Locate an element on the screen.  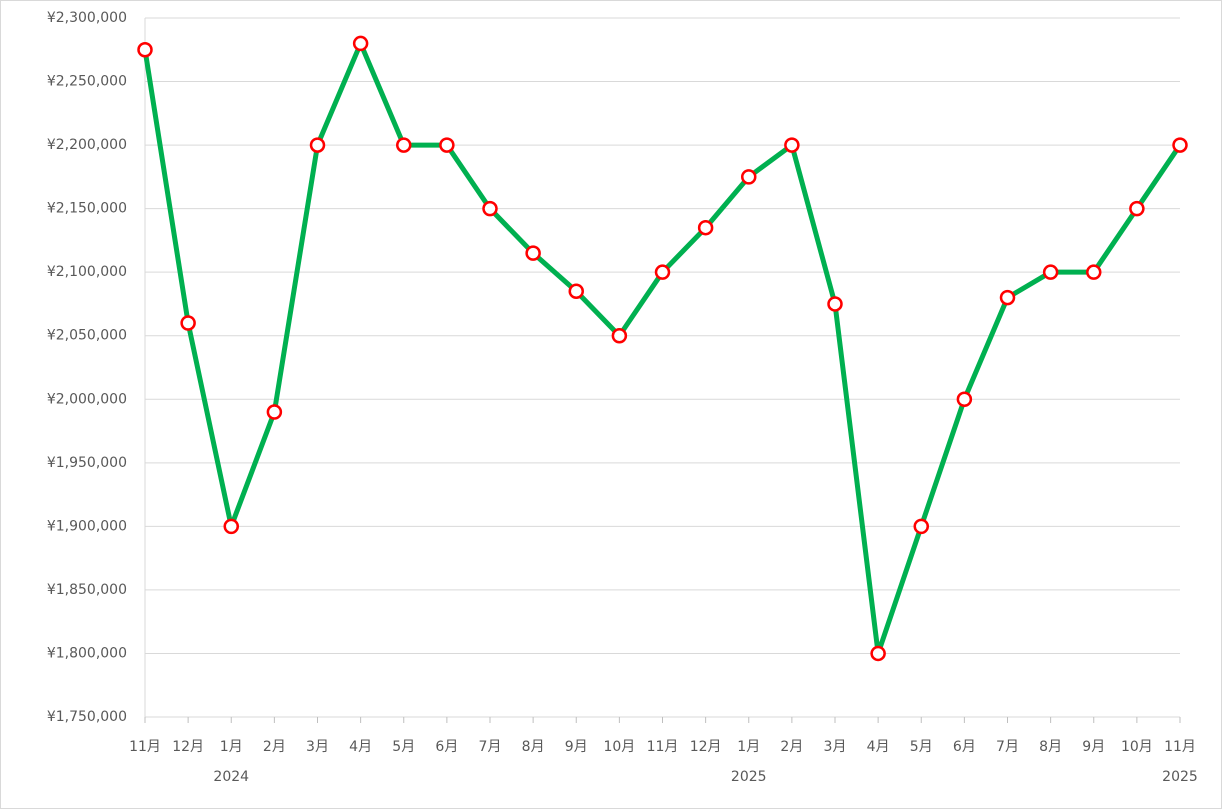
y-tick-label: ¥2,000,000 is located at coordinates (87, 399).